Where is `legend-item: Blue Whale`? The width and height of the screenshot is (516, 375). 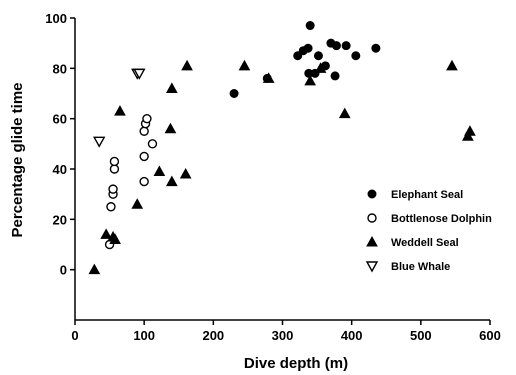 legend-item: Blue Whale is located at coordinates (407, 267).